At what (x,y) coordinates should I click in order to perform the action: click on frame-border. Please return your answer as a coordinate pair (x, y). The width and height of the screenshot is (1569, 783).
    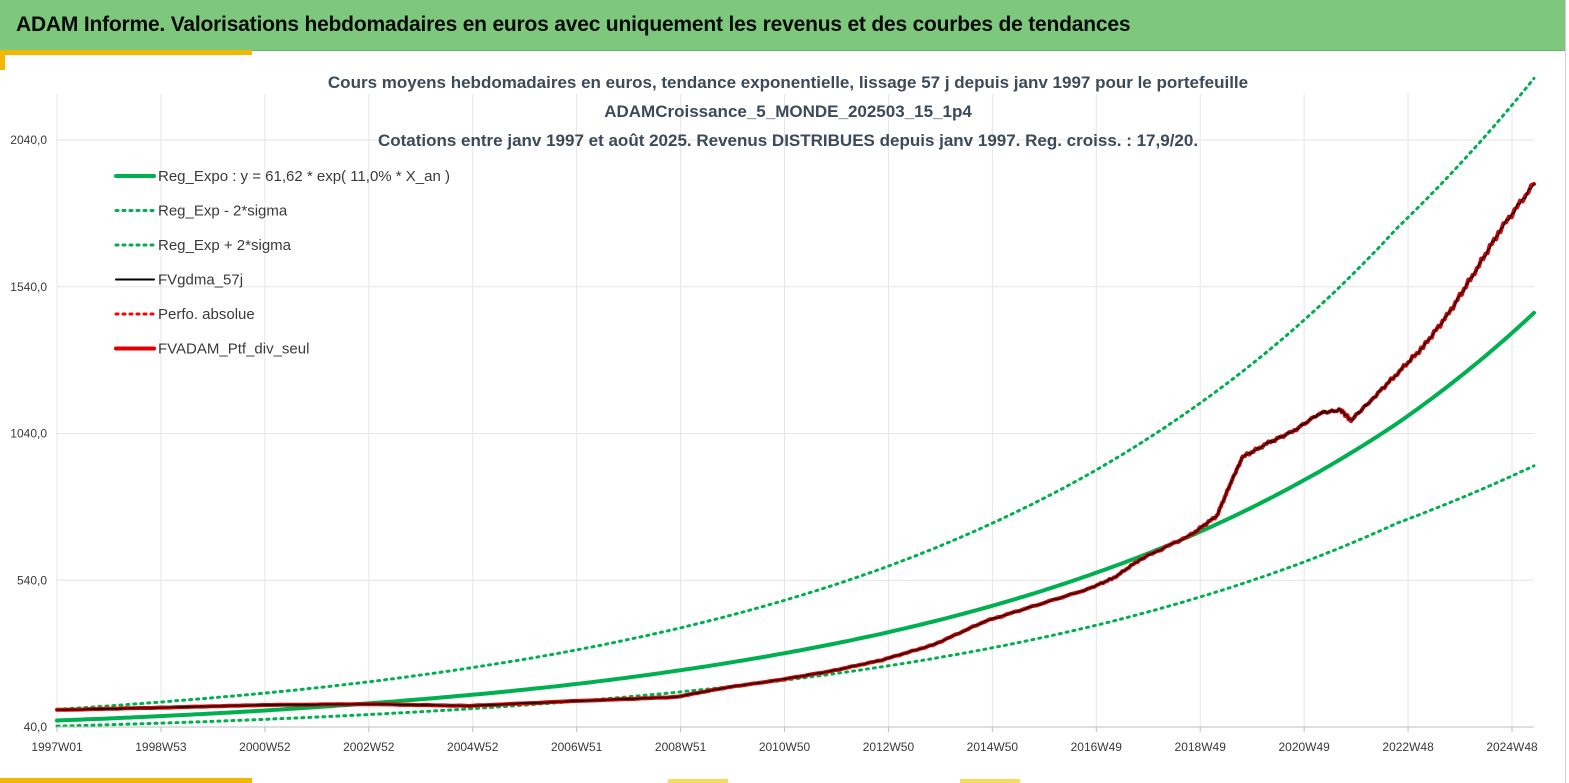
    Looking at the image, I should click on (1565, 391).